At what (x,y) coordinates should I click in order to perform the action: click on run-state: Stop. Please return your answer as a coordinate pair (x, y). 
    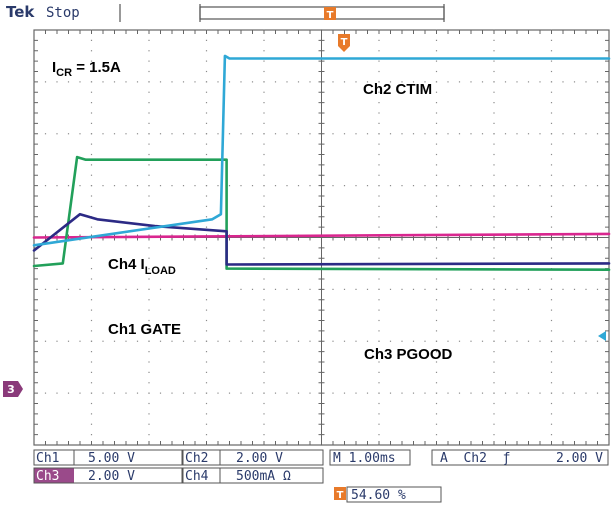
    Looking at the image, I should click on (63, 13).